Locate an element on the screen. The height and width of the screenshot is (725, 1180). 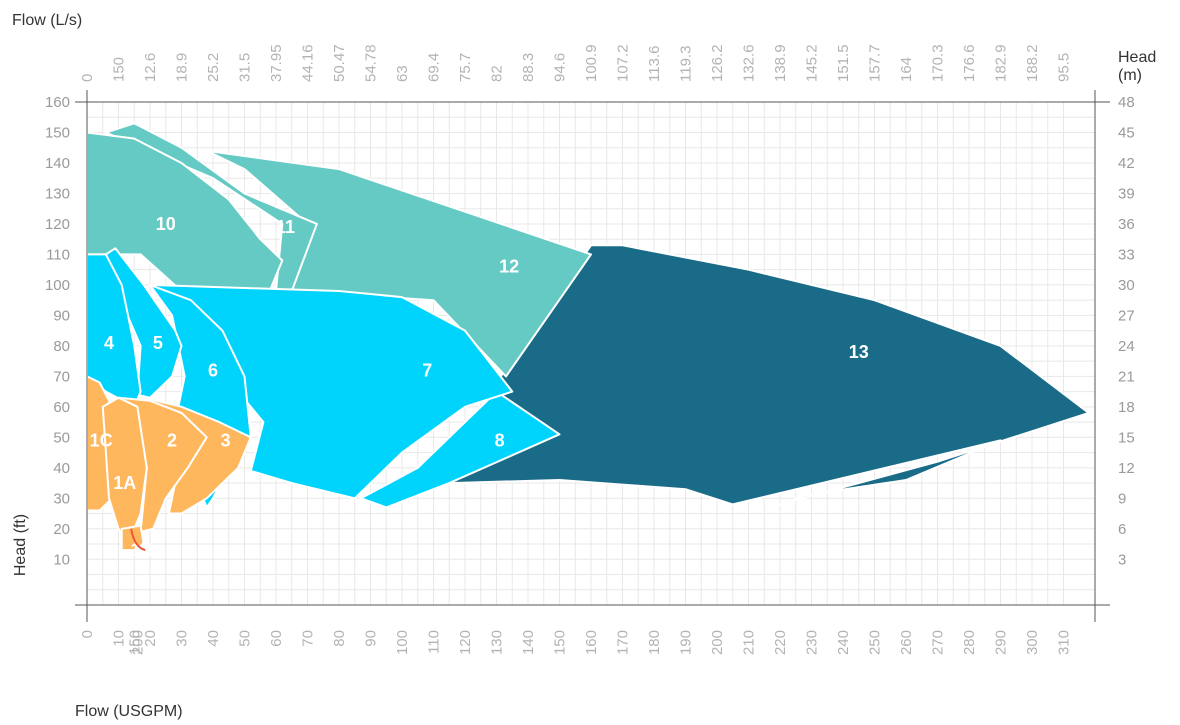
y-tick-left: 160 is located at coordinates (57, 102).